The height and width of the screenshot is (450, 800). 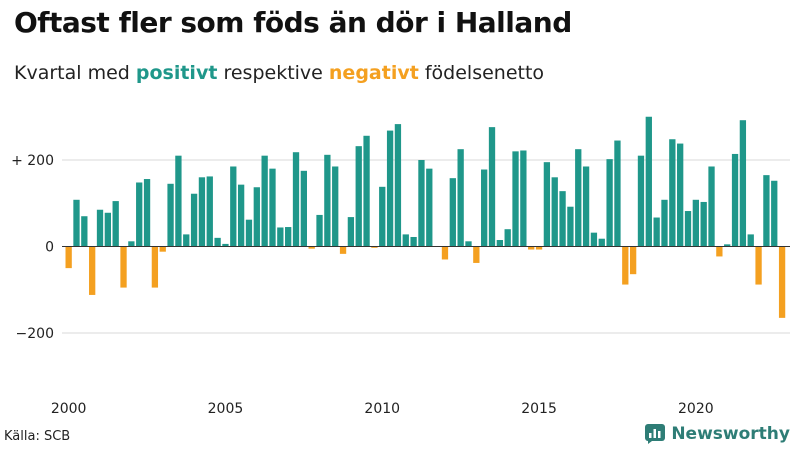 What do you see at coordinates (703, 224) in the screenshot?
I see `bar-2020Q2` at bounding box center [703, 224].